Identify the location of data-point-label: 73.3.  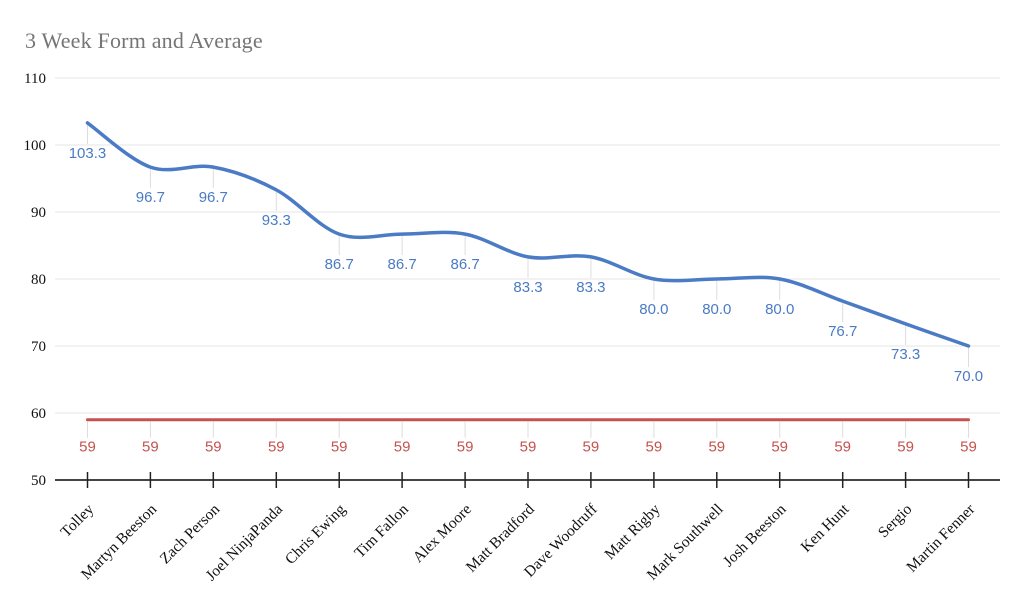
(905, 354).